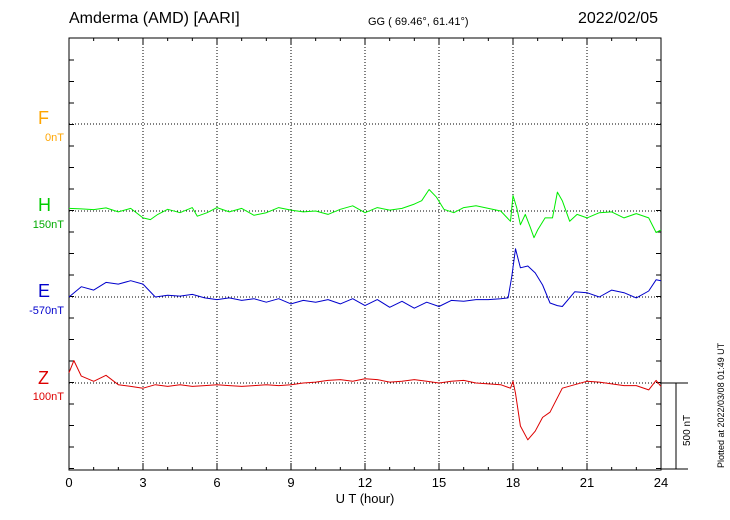 The image size is (730, 520). I want to click on component-baseline-h: 150nT, so click(48, 225).